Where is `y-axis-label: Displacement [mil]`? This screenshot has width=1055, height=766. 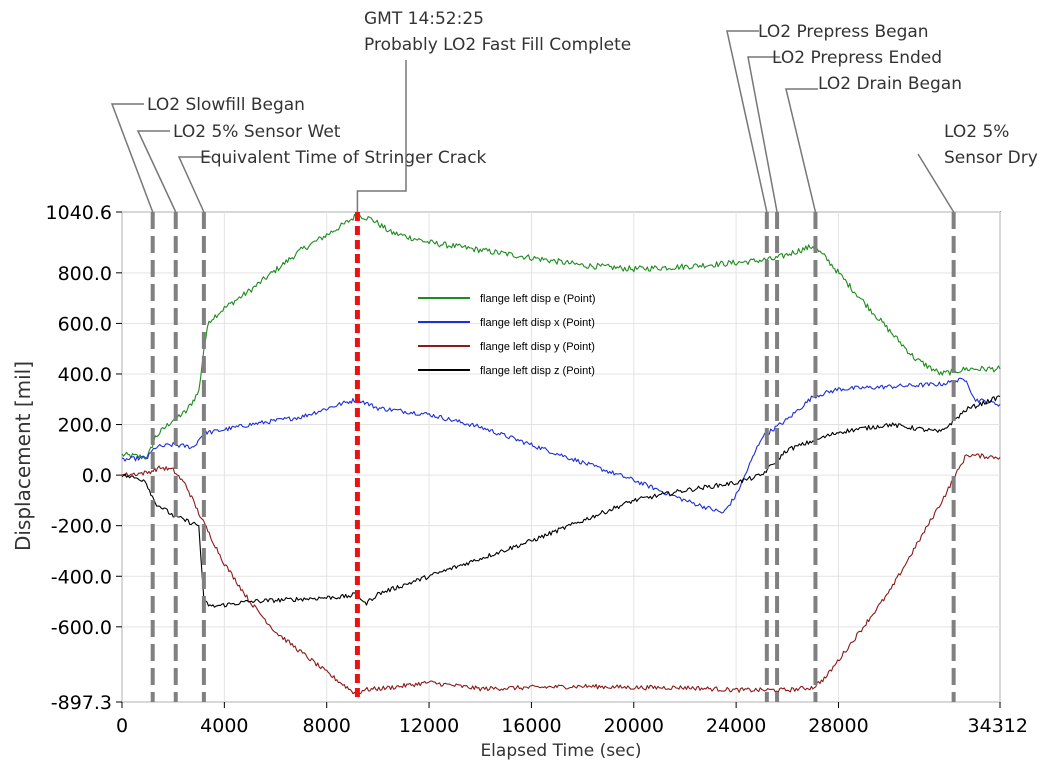 y-axis-label: Displacement [mil] is located at coordinates (23, 456).